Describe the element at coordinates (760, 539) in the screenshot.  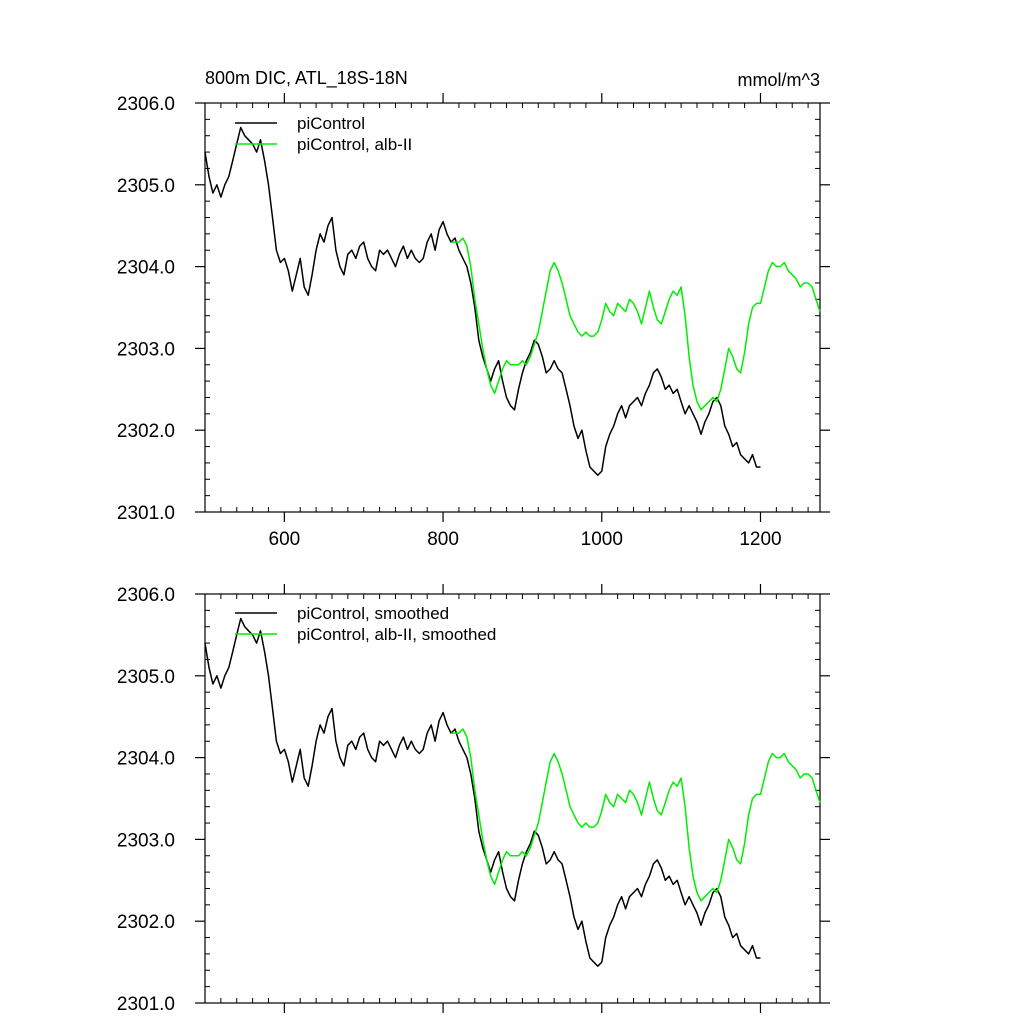
I see `x-tick-label: 1200` at that location.